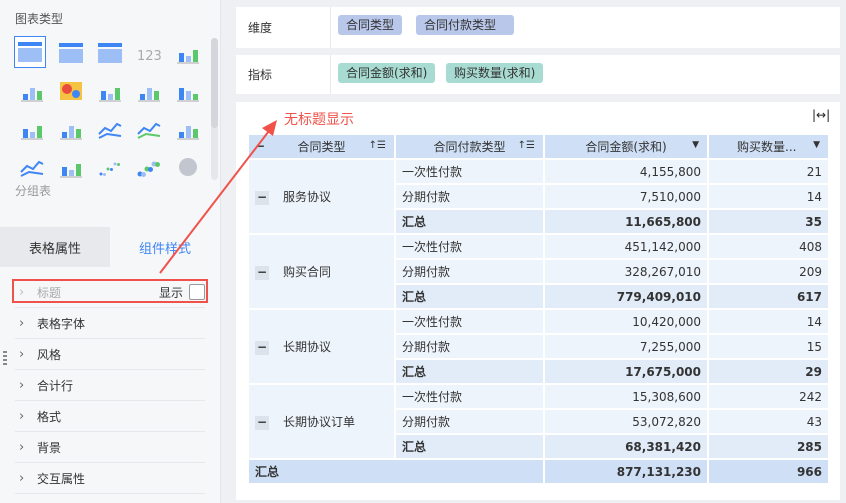 The height and width of the screenshot is (503, 846). Describe the element at coordinates (538, 27) in the screenshot. I see `dimension-bar: 维度 合同类型 合同付款类型` at that location.